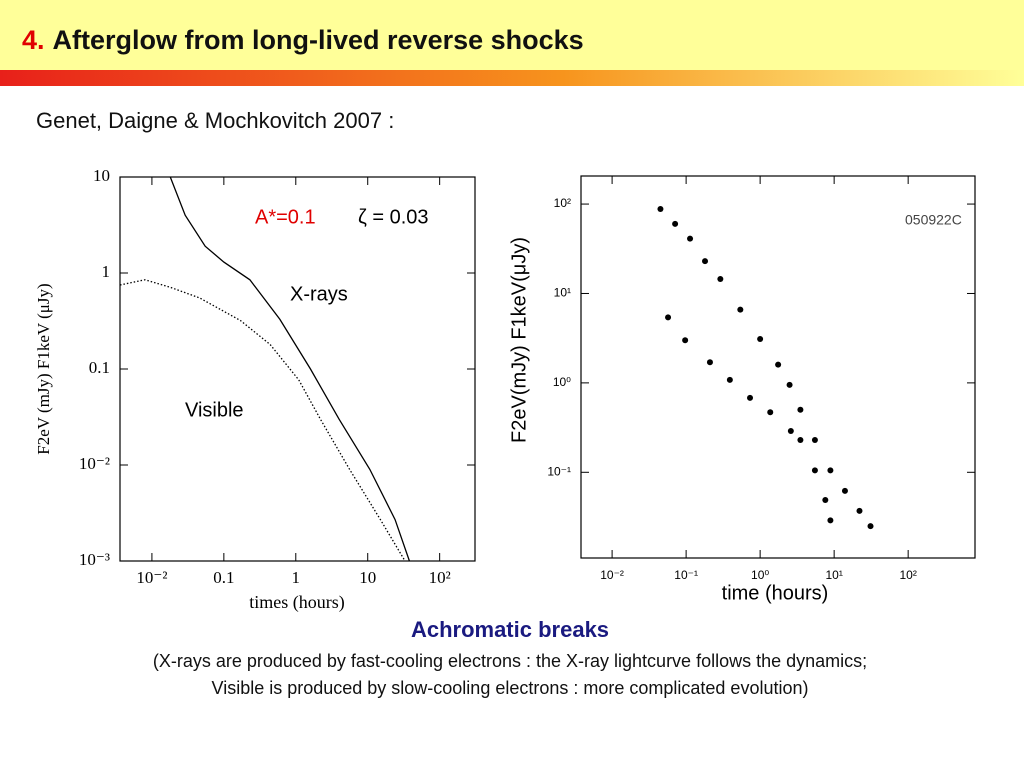  I want to click on subtitle: Genet, Daigne & Mochkovitch 2007 :, so click(215, 120).